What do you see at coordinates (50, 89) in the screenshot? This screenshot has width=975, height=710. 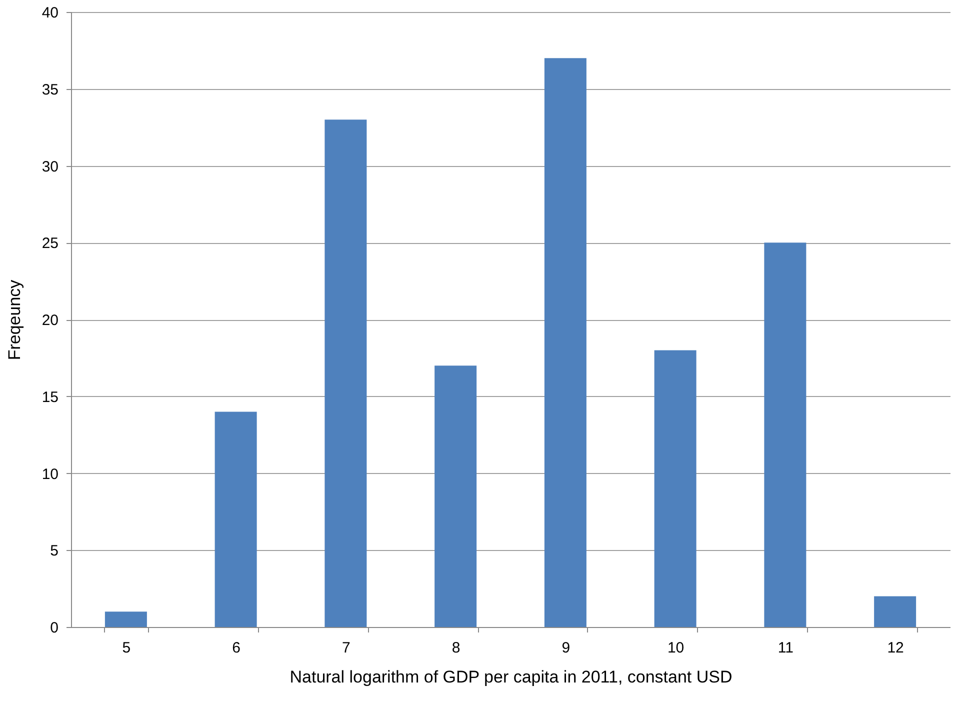 I see `y-tick-label: 35` at bounding box center [50, 89].